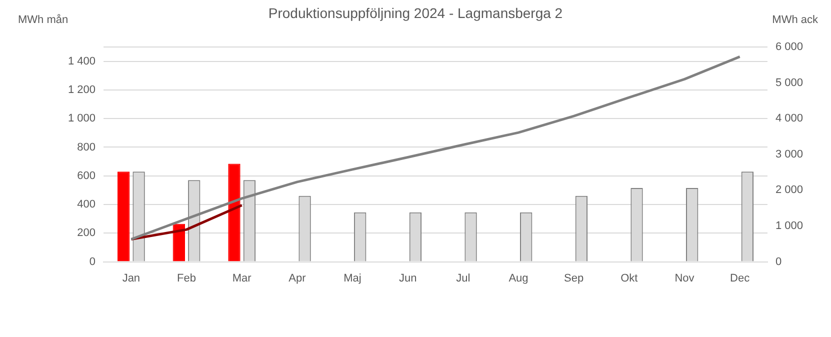  What do you see at coordinates (82, 118) in the screenshot?
I see `y-tick-label: 1 000` at bounding box center [82, 118].